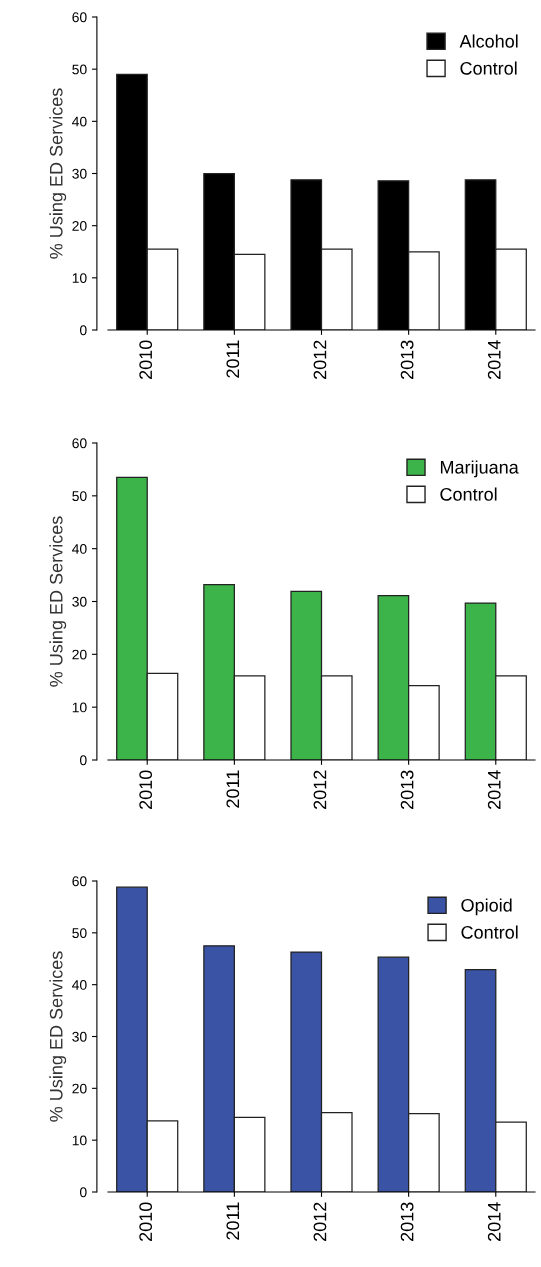  What do you see at coordinates (488, 41) in the screenshot?
I see `legend-label: Alcohol` at bounding box center [488, 41].